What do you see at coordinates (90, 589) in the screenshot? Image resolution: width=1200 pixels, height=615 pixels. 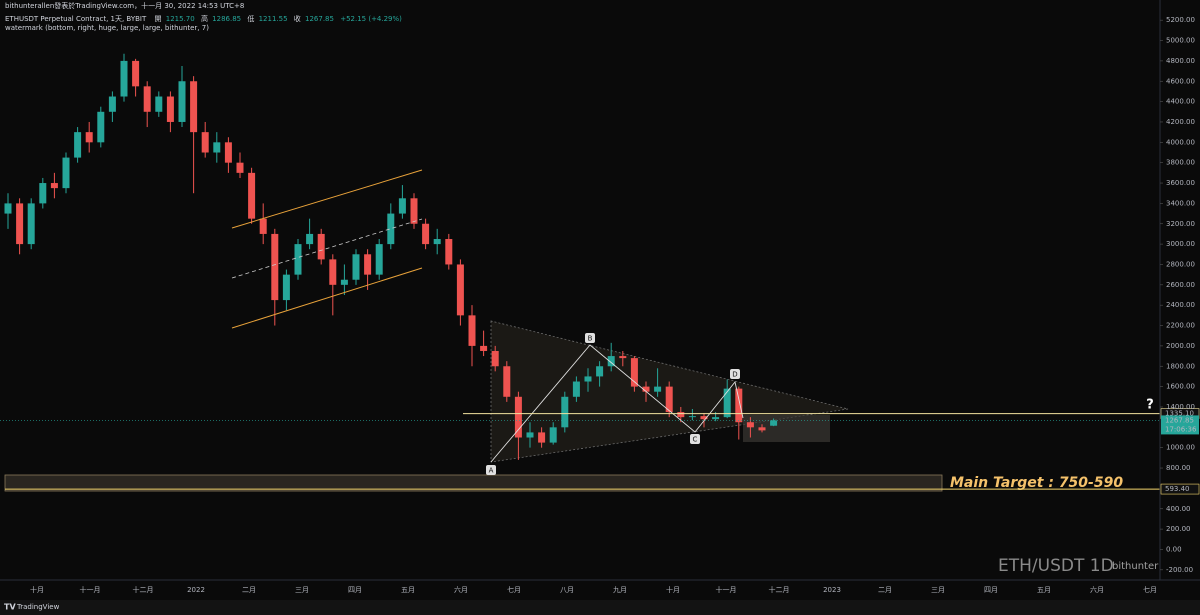 I see `x-tick-label: 十一月` at bounding box center [90, 589].